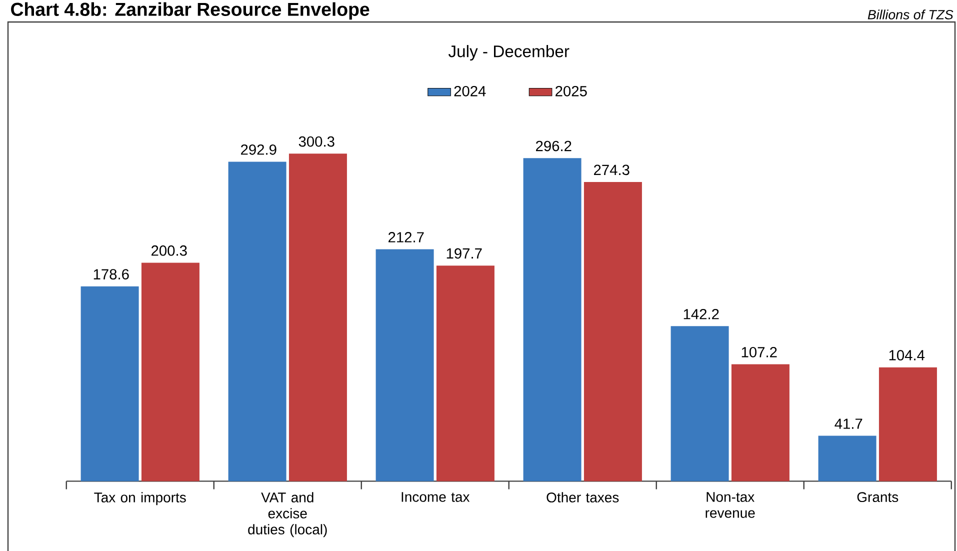 The width and height of the screenshot is (957, 551). Describe the element at coordinates (911, 15) in the screenshot. I see `text: Billions of TZS` at that location.